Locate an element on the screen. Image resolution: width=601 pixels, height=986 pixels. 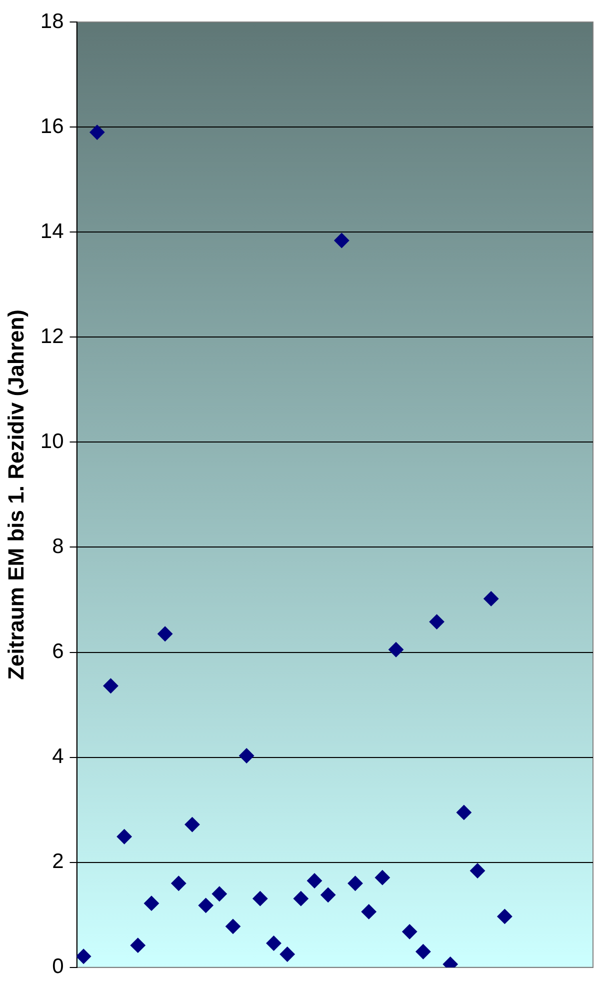
y-tick-label: 6 is located at coordinates (58, 652).